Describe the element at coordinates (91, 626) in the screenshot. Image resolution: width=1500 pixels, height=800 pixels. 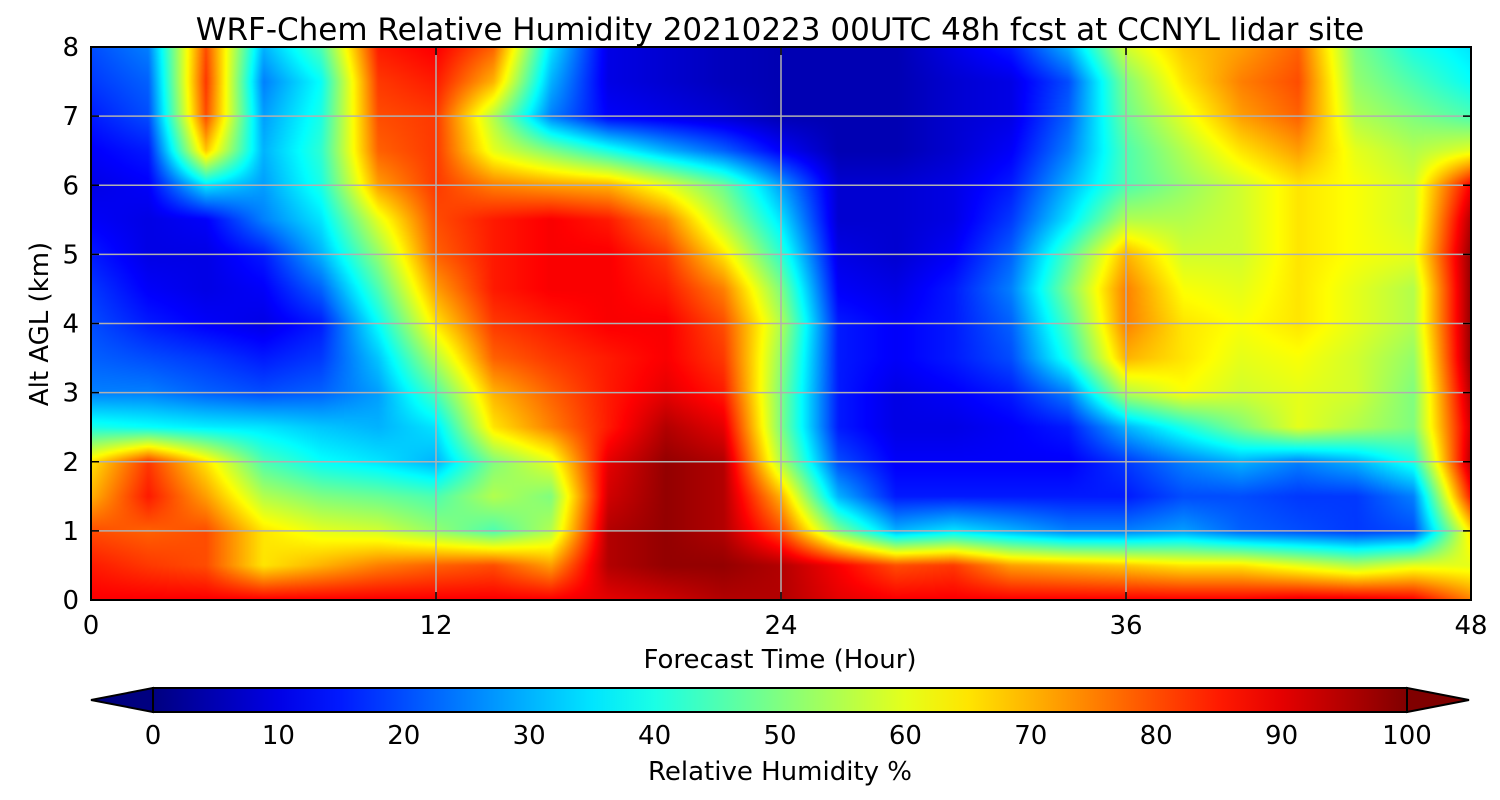
I see `x-tick-label: 0` at that location.